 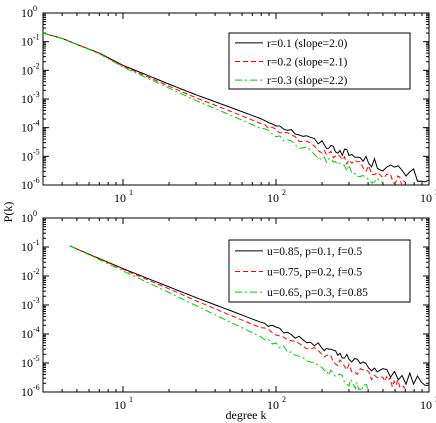 What do you see at coordinates (307, 63) in the screenshot?
I see `legend-entry: r=0.2 (slope=2.1)` at bounding box center [307, 63].